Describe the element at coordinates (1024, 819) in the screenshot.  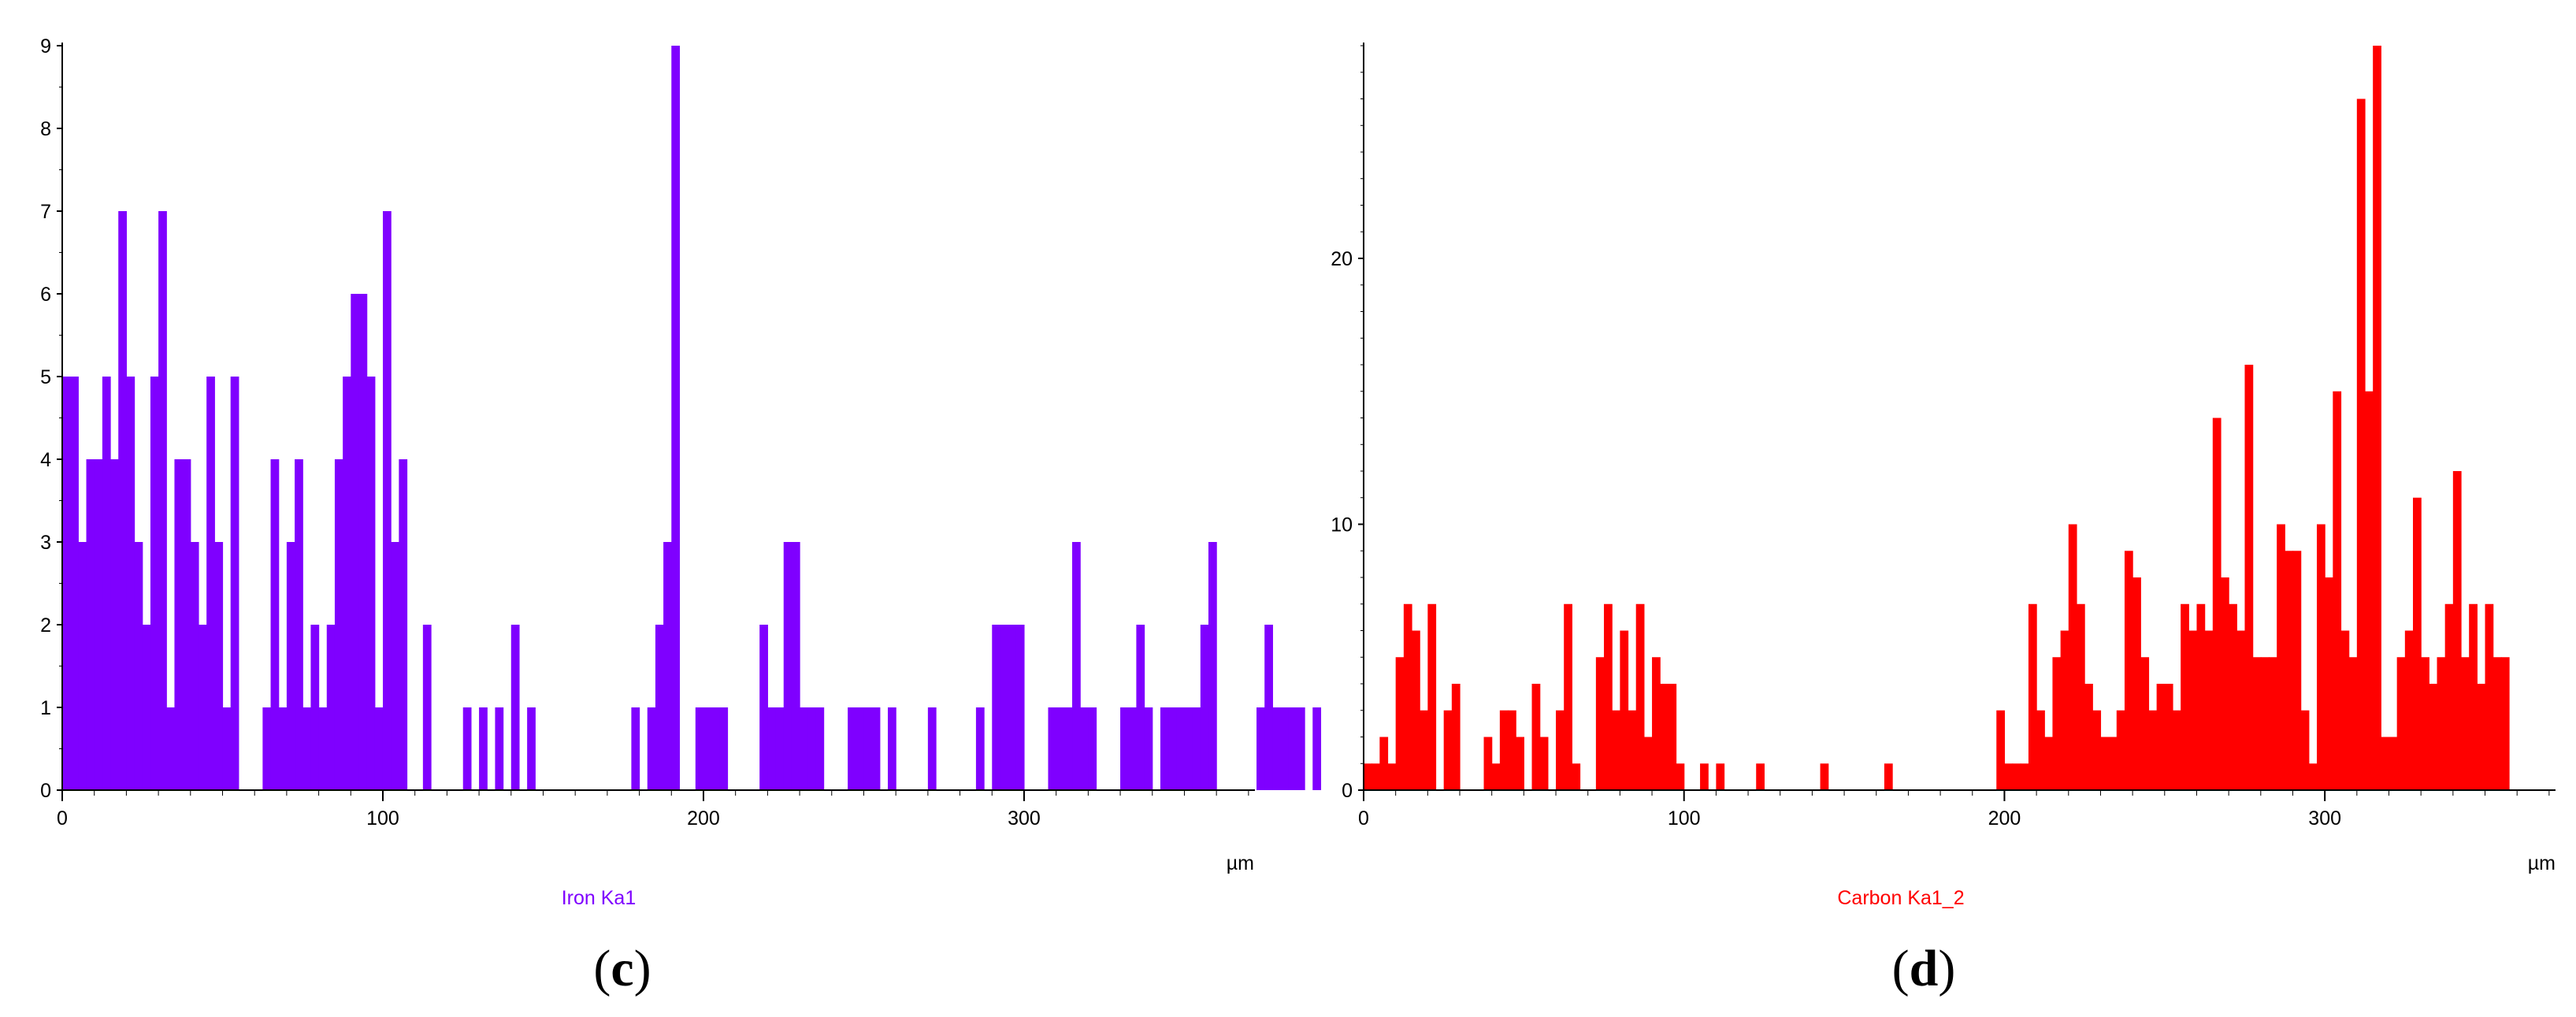
I see `x-tick-label: 300` at that location.